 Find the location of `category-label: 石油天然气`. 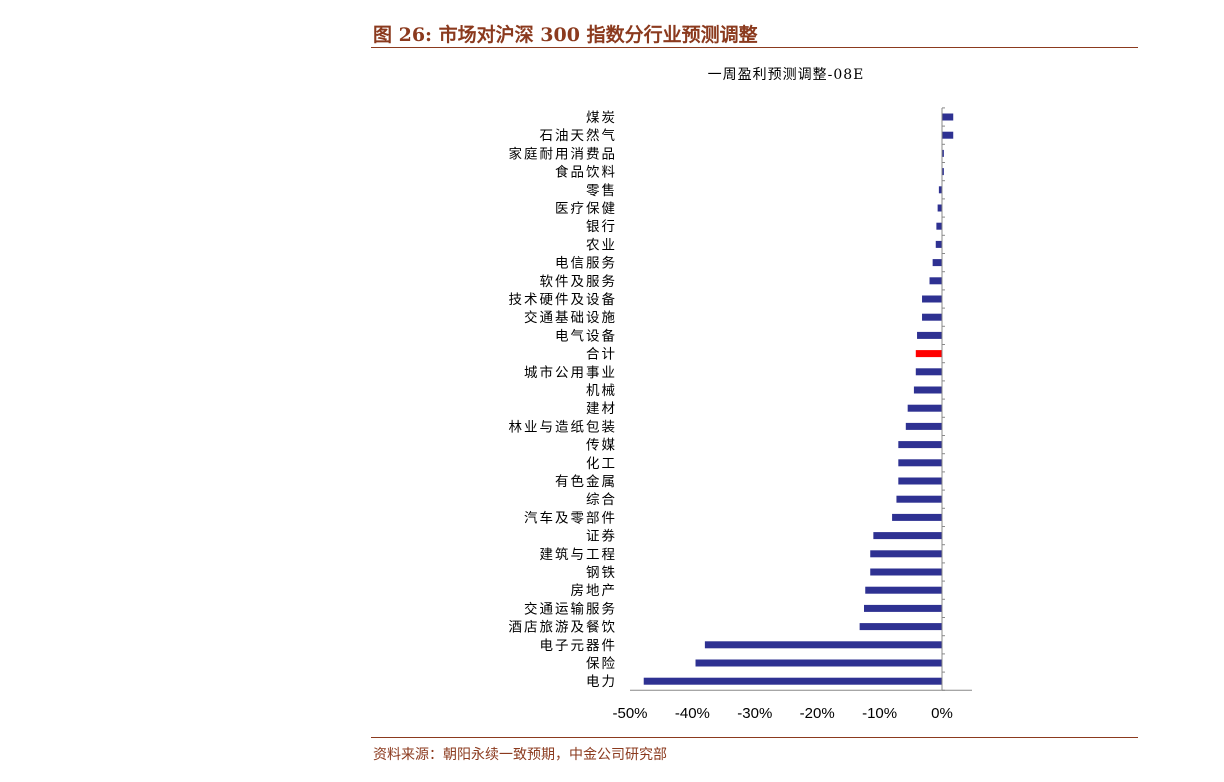

category-label: 石油天然气 is located at coordinates (579, 135).